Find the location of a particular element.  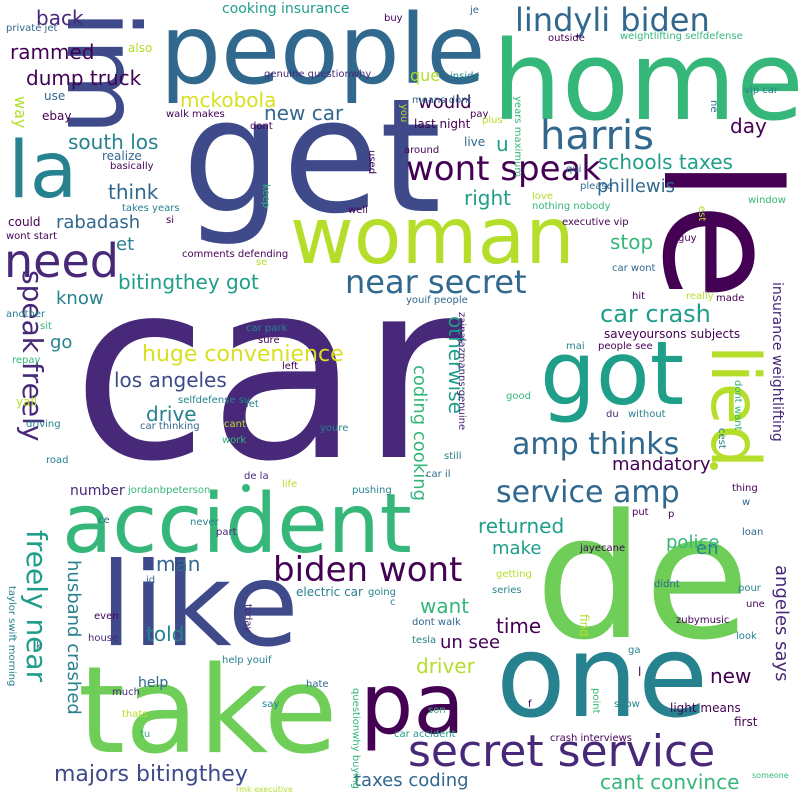

word-f: f is located at coordinates (530, 704).